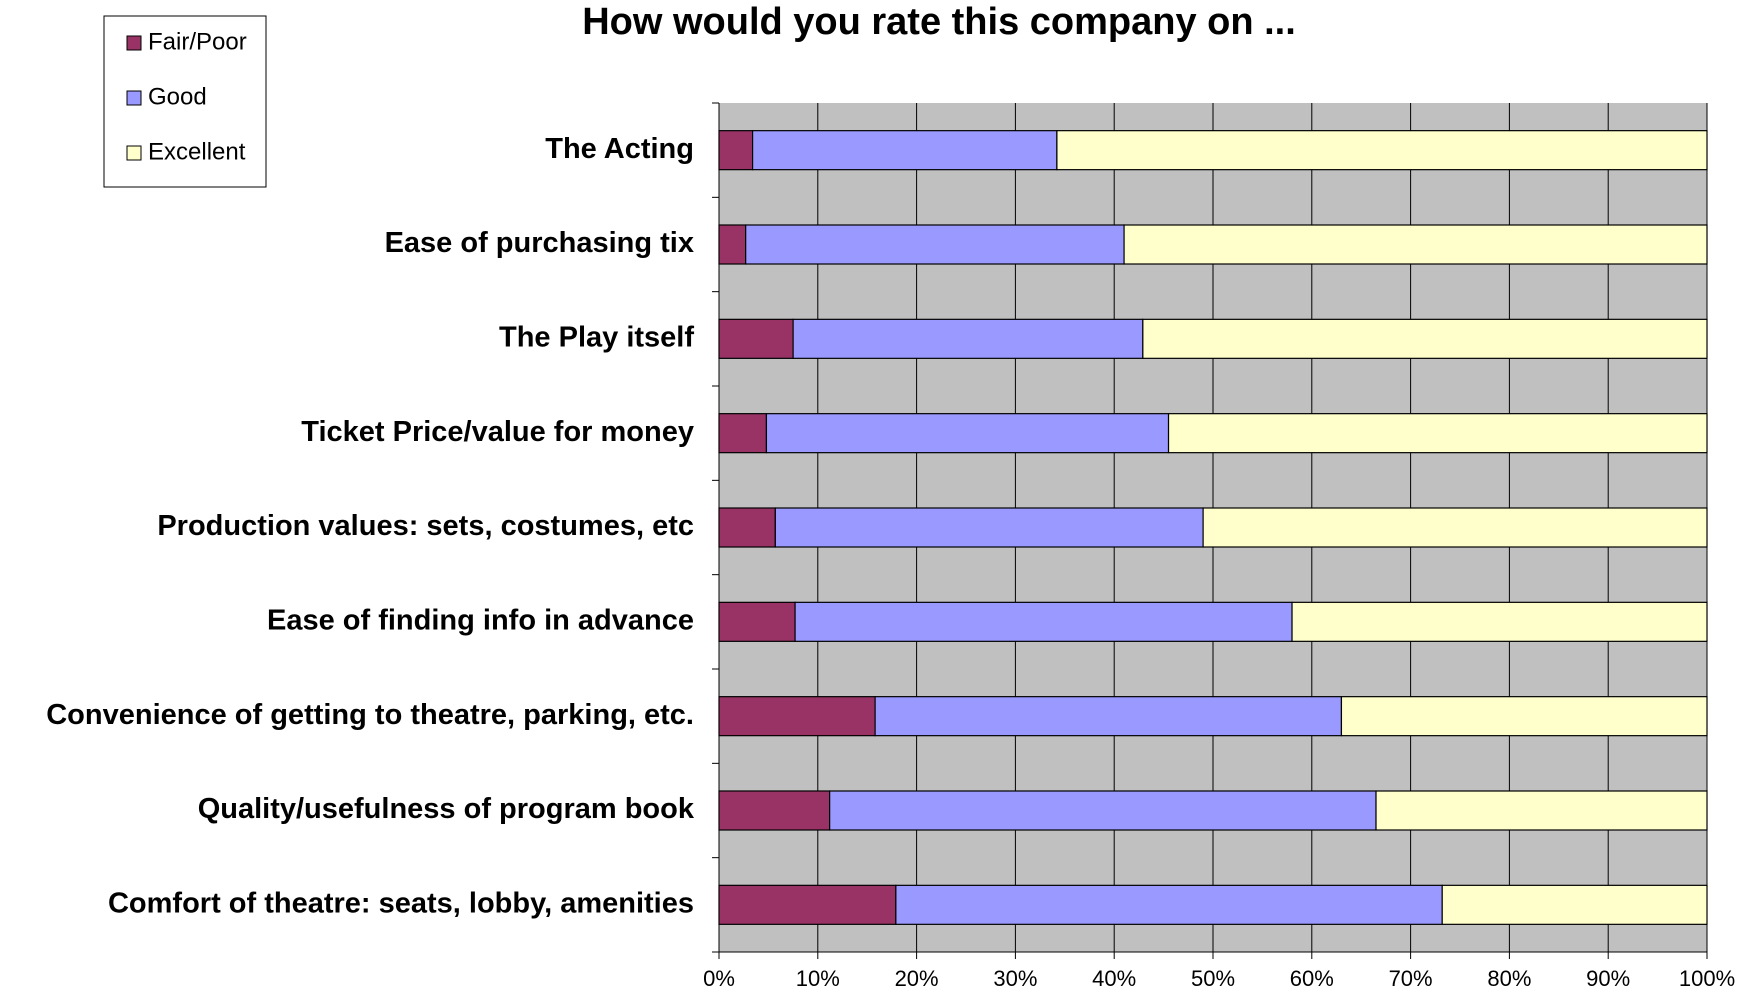 The image size is (1744, 995). What do you see at coordinates (1608, 978) in the screenshot?
I see `x-tick-label: 90%` at bounding box center [1608, 978].